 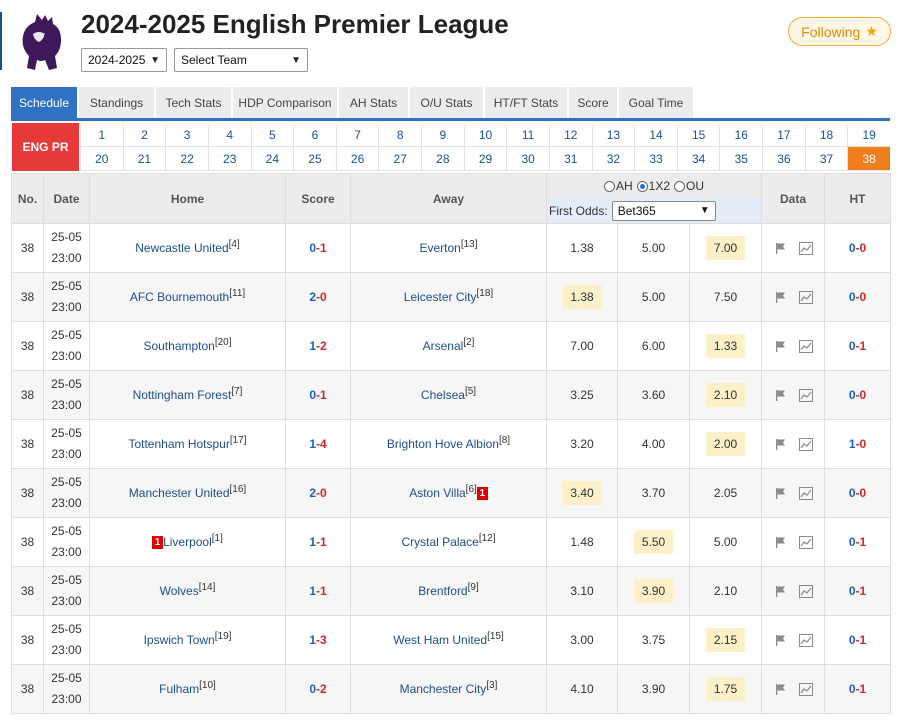 What do you see at coordinates (193, 102) in the screenshot?
I see `tab-tech-stats: Tech Stats` at bounding box center [193, 102].